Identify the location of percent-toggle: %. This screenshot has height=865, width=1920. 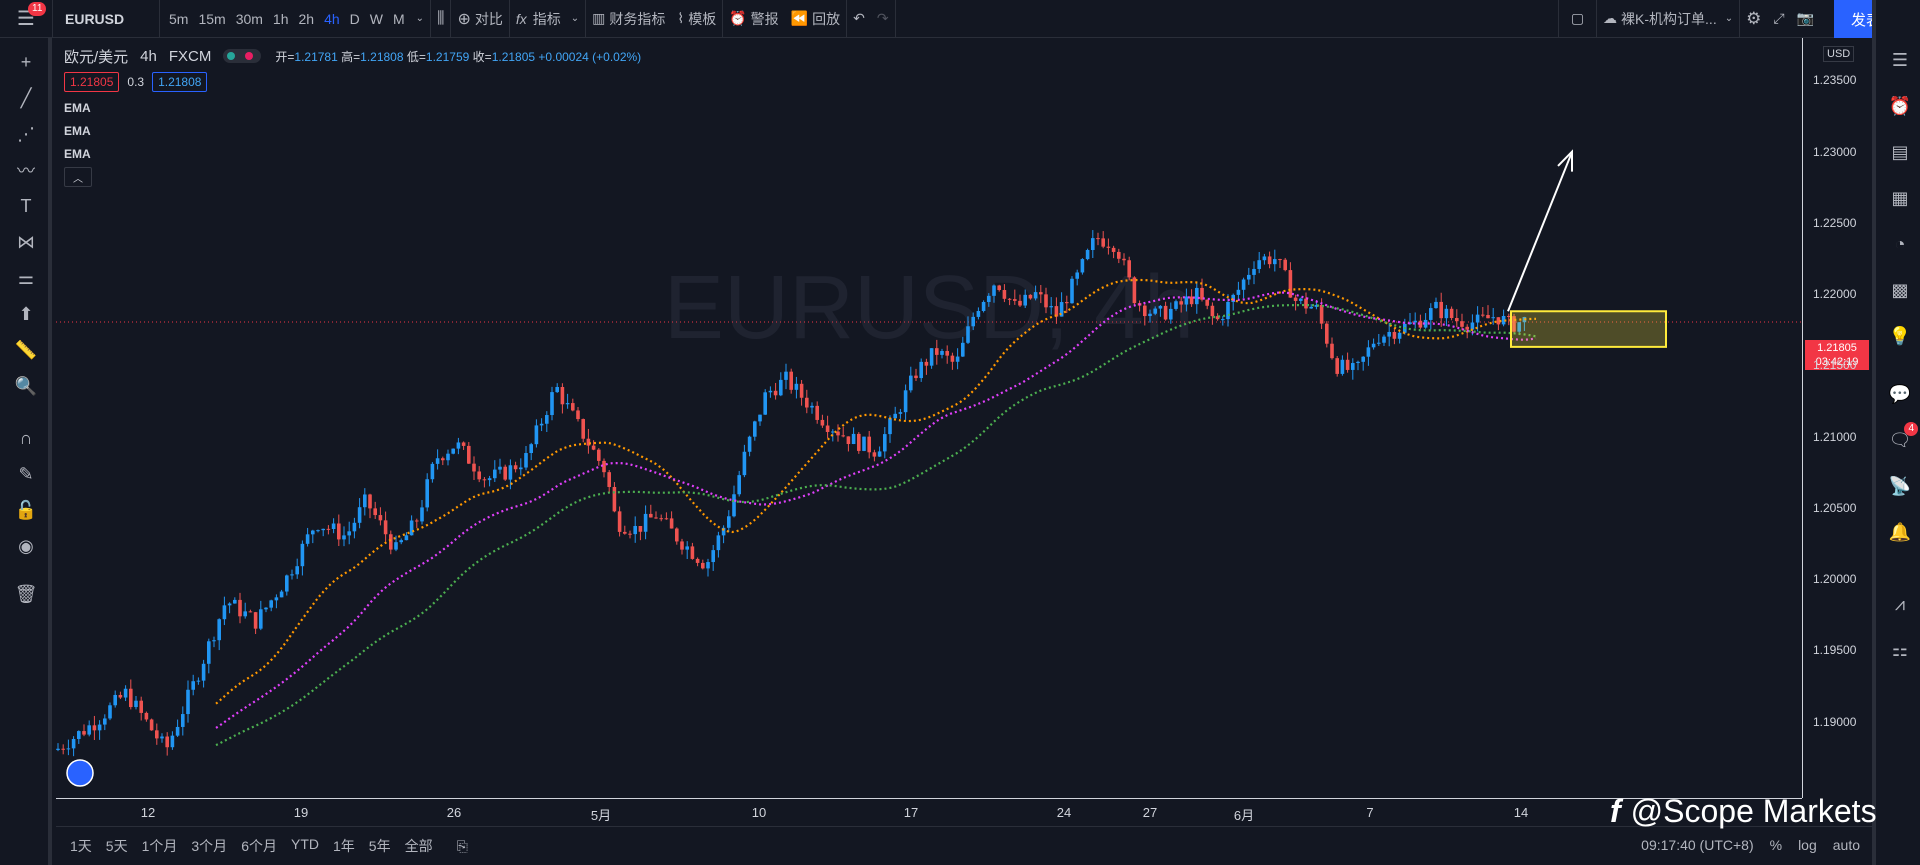
(1776, 845).